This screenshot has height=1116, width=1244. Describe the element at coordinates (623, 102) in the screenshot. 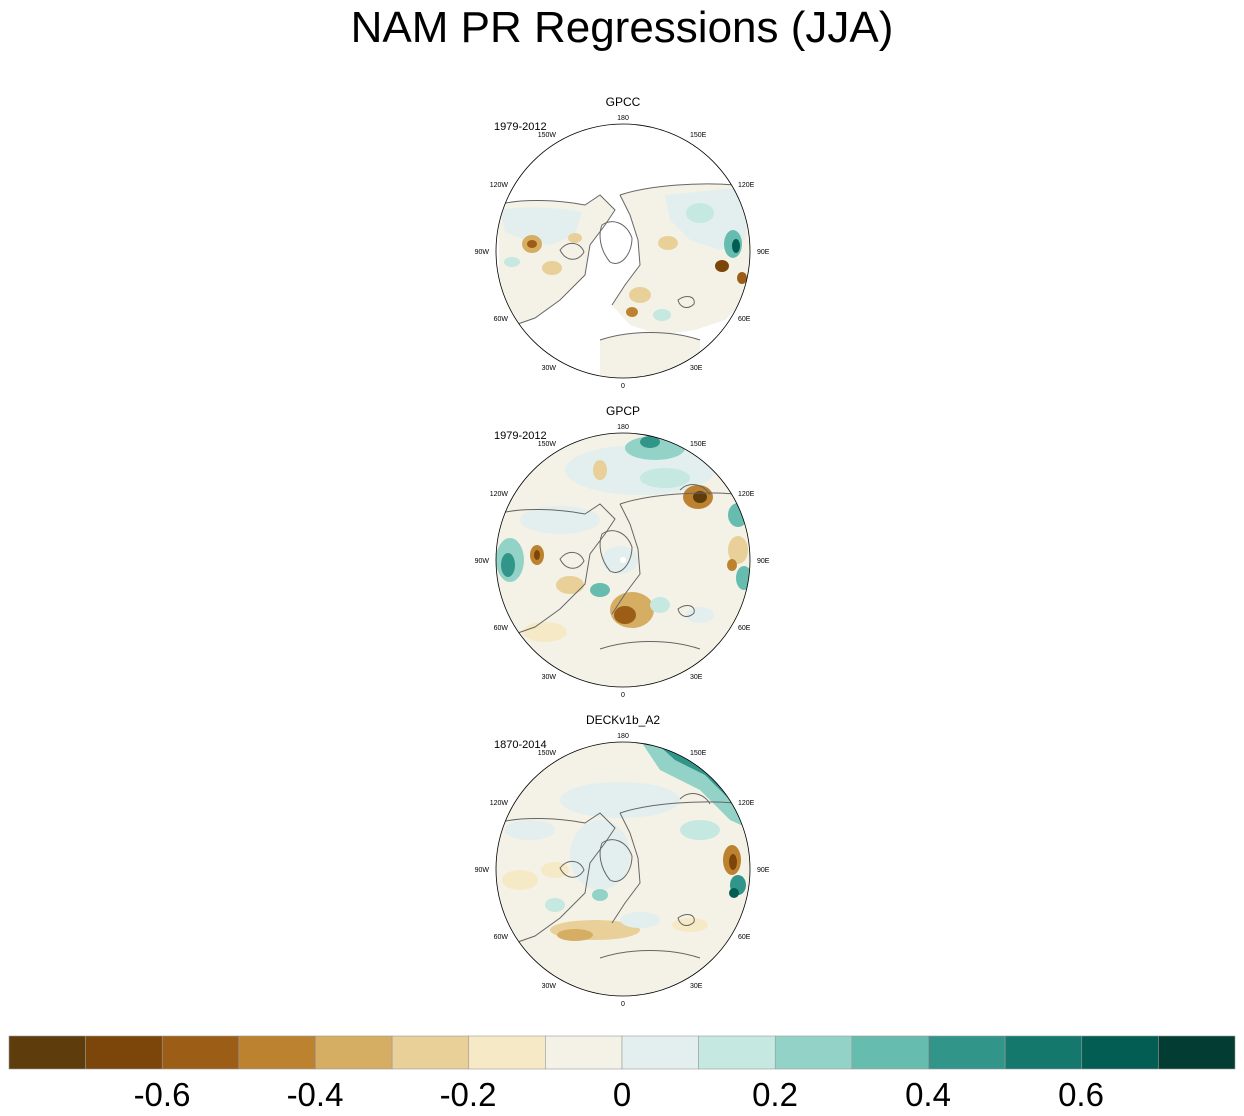

I see `panel-title: GPCC` at that location.